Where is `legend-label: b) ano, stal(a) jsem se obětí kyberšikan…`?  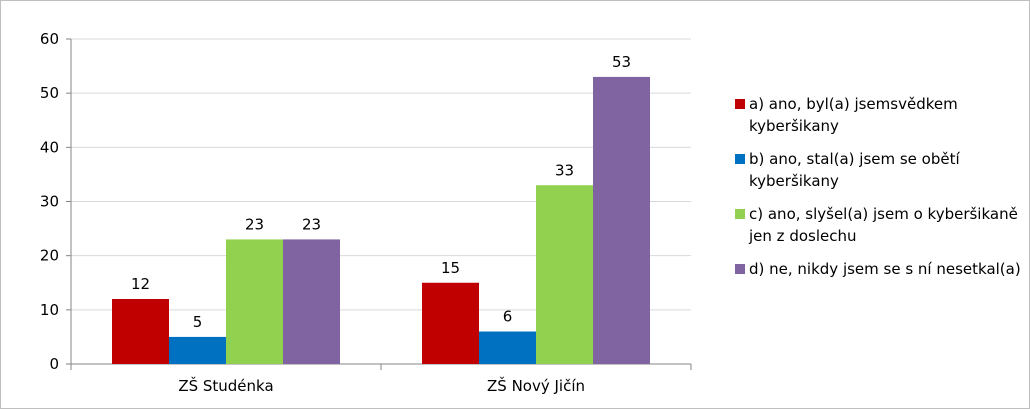 legend-label: b) ano, stal(a) jsem se obětí kyberšikan… is located at coordinates (854, 170).